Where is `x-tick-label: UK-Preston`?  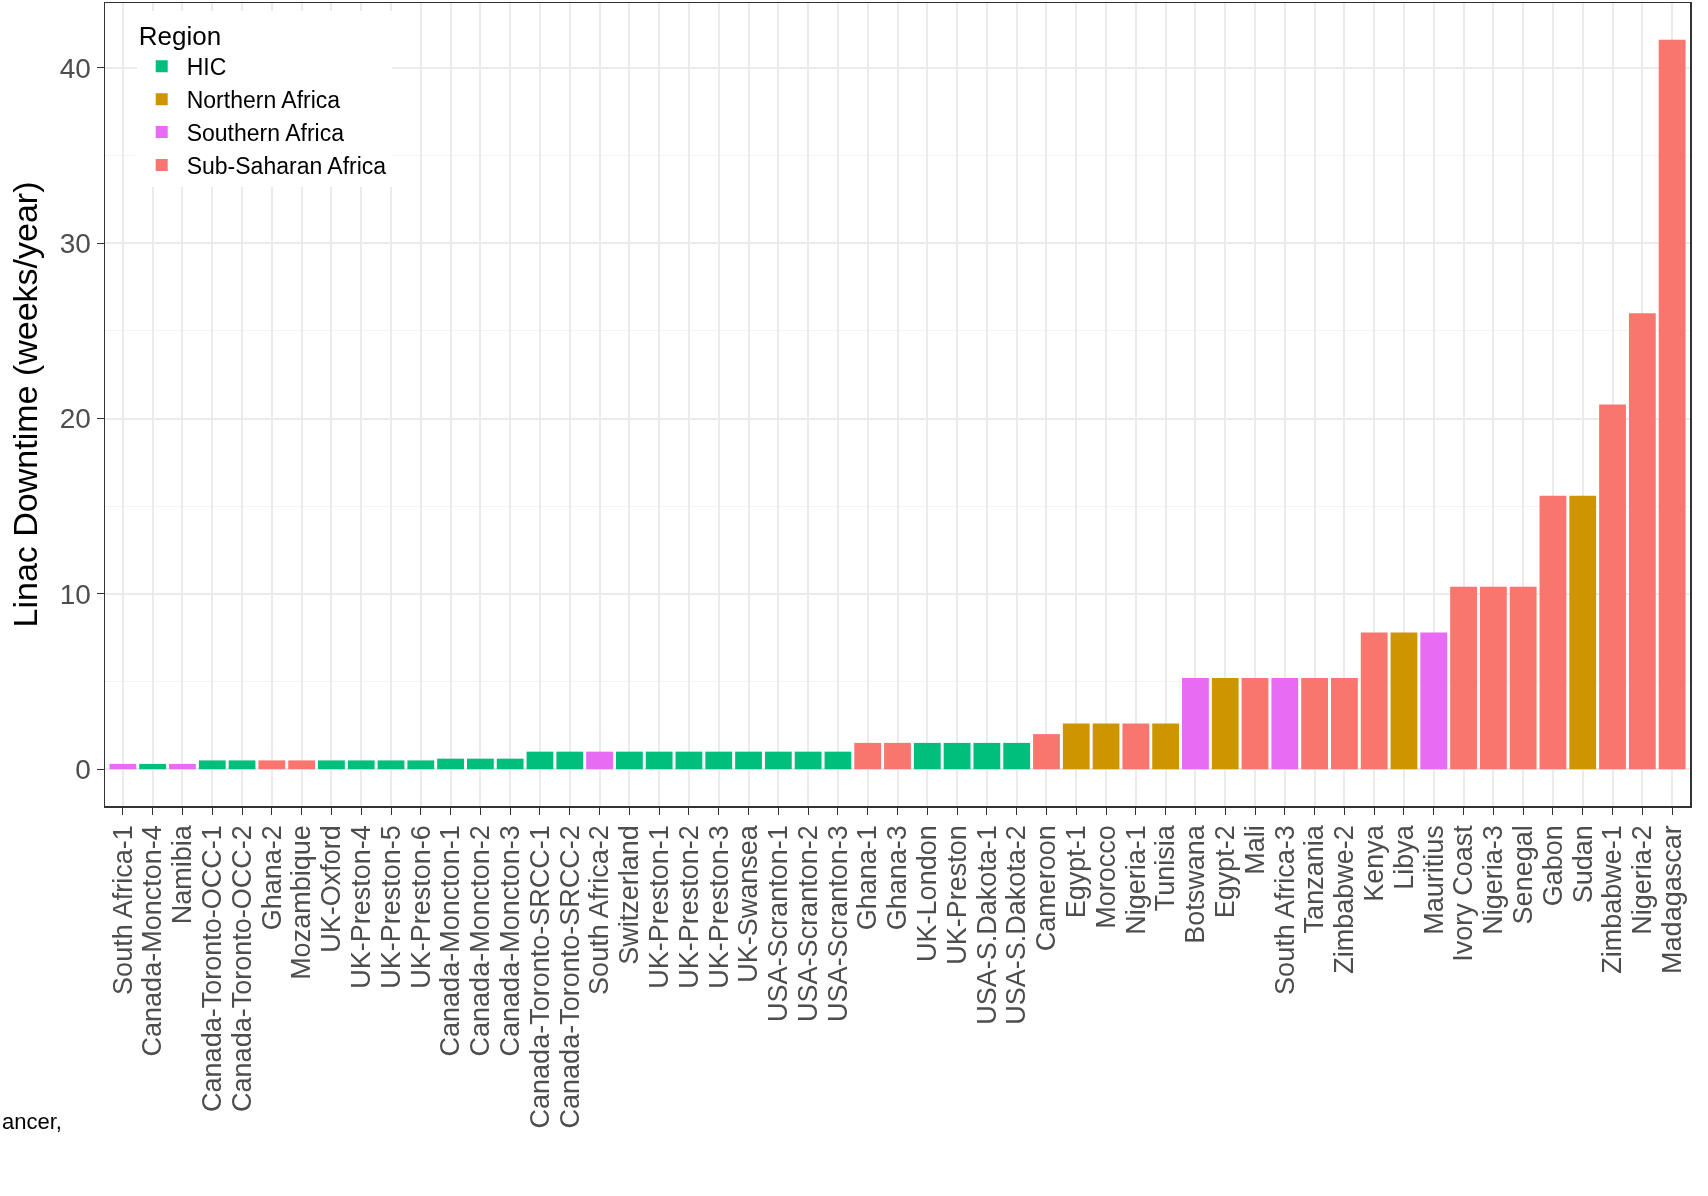
x-tick-label: UK-Preston is located at coordinates (956, 895).